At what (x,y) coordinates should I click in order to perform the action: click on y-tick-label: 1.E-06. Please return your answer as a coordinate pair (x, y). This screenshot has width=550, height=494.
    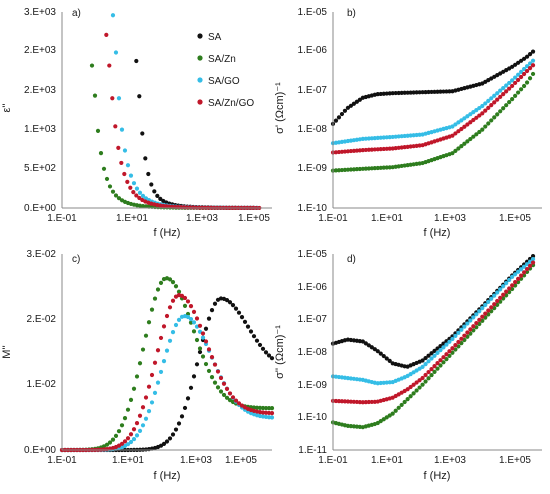
    Looking at the image, I should click on (313, 50).